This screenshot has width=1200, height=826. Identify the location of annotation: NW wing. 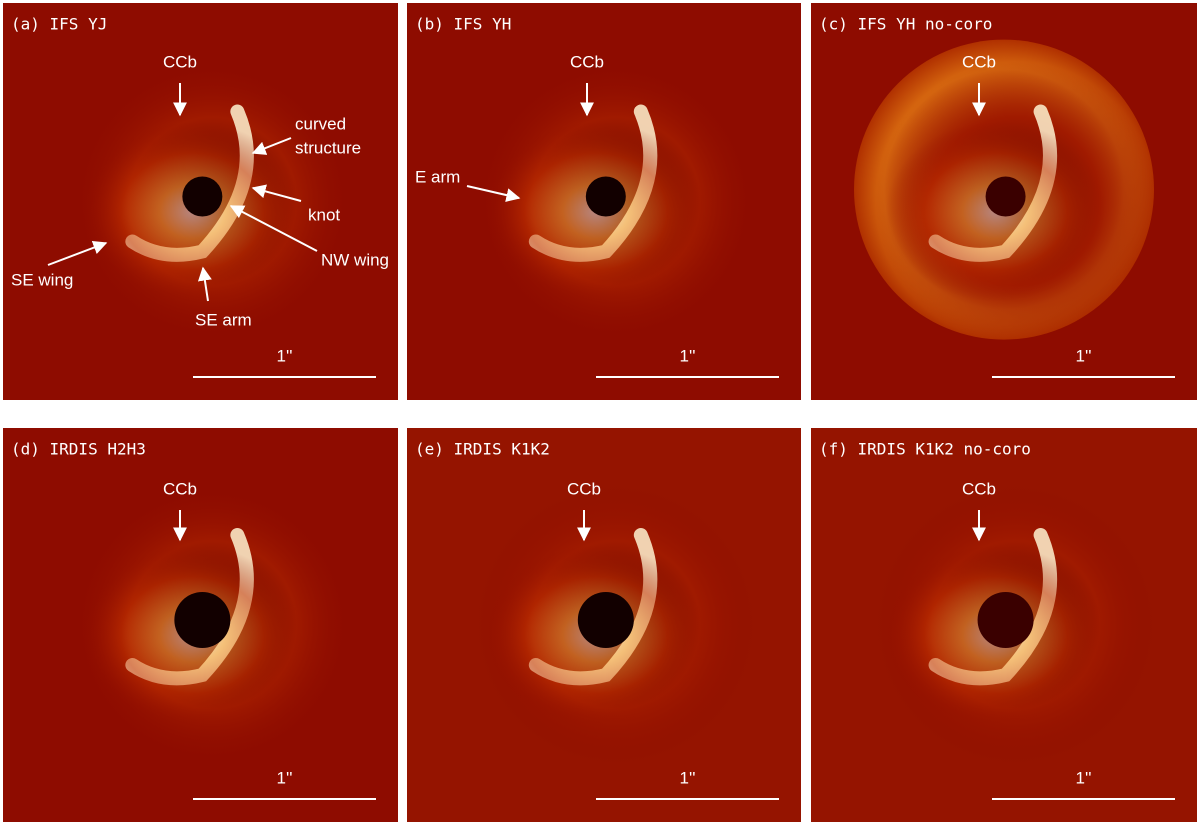
(355, 259).